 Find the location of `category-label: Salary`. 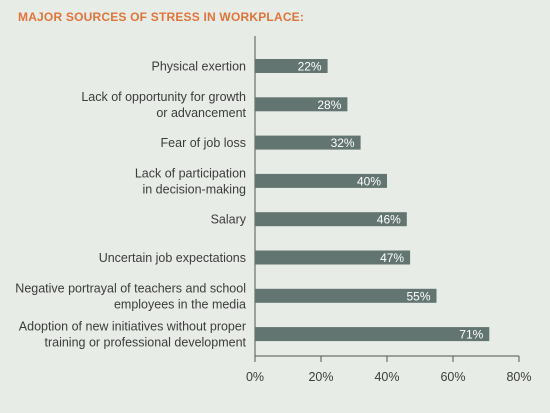

category-label: Salary is located at coordinates (229, 220).